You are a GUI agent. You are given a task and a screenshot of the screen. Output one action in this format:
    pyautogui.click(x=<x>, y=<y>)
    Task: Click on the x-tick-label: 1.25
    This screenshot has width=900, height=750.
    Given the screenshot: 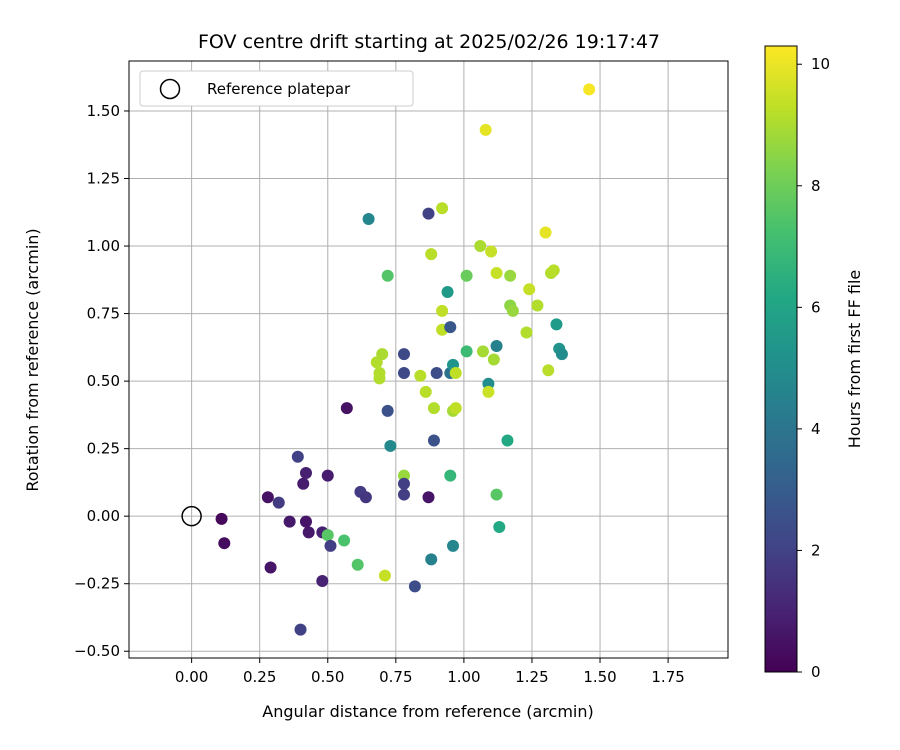 What is the action you would take?
    pyautogui.click(x=531, y=677)
    